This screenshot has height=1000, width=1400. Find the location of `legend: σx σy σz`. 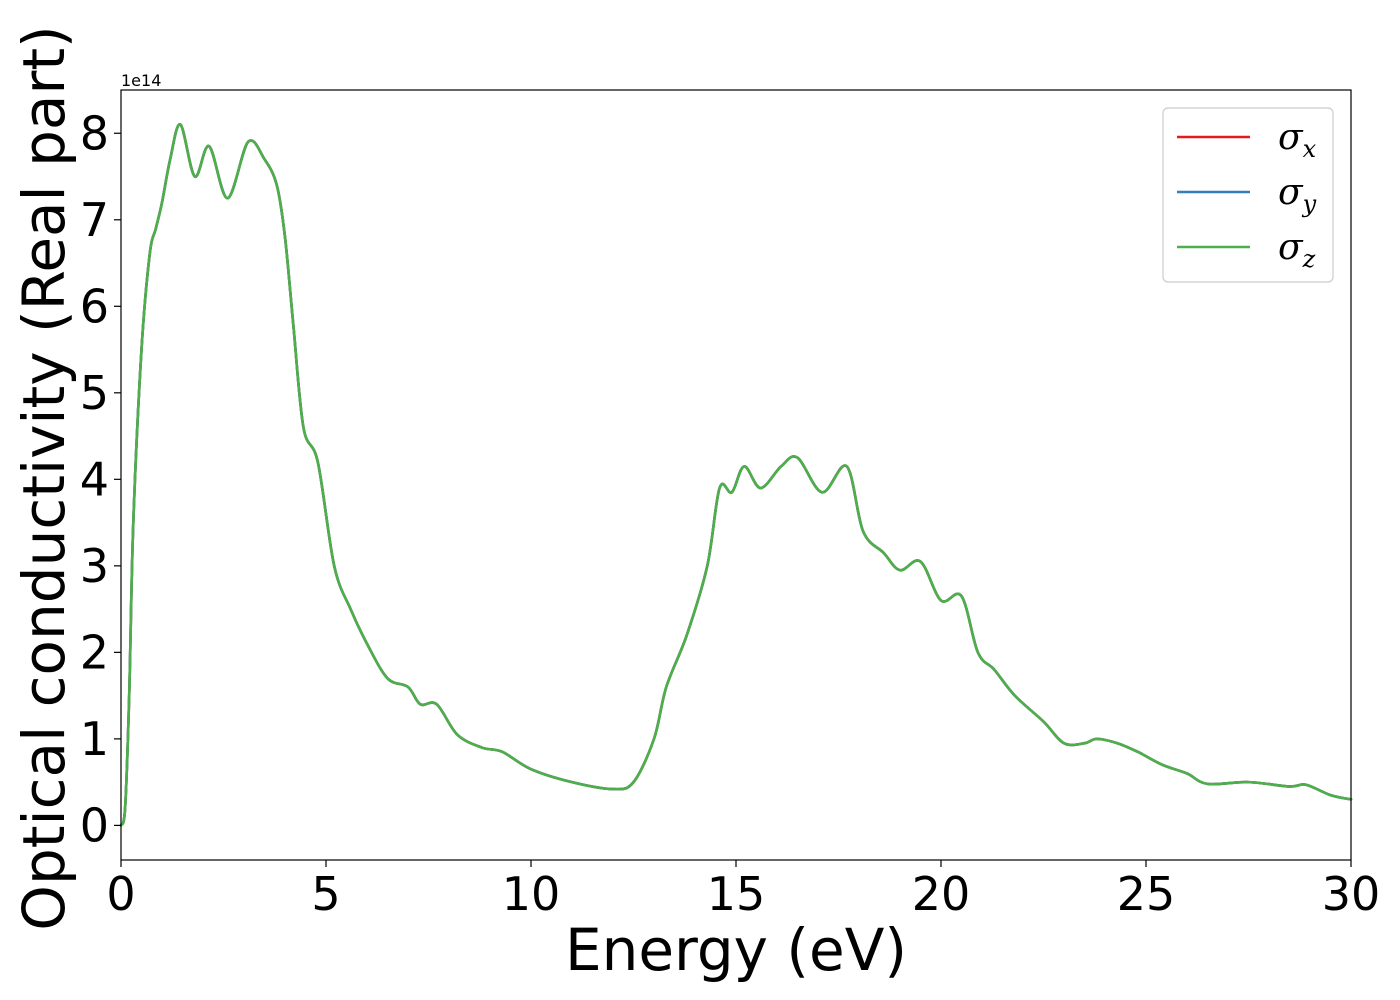

legend: σx σy σz is located at coordinates (1248, 195).